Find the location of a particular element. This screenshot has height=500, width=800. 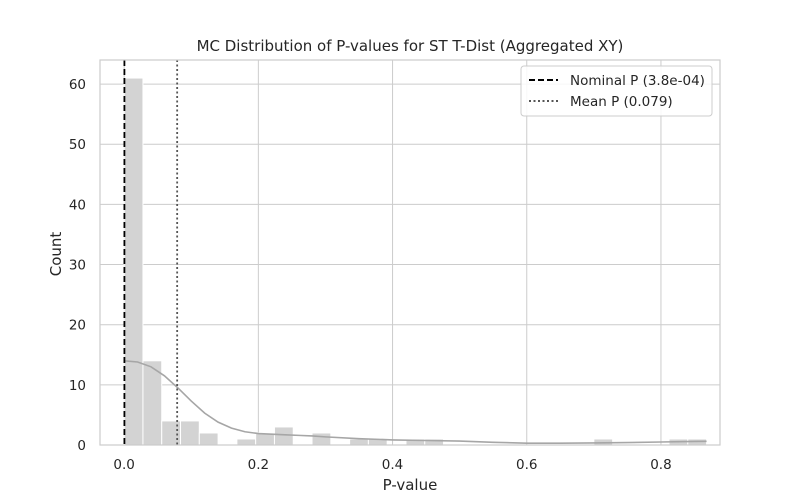

legend-mean-label: Mean P (0.079) is located at coordinates (621, 102).